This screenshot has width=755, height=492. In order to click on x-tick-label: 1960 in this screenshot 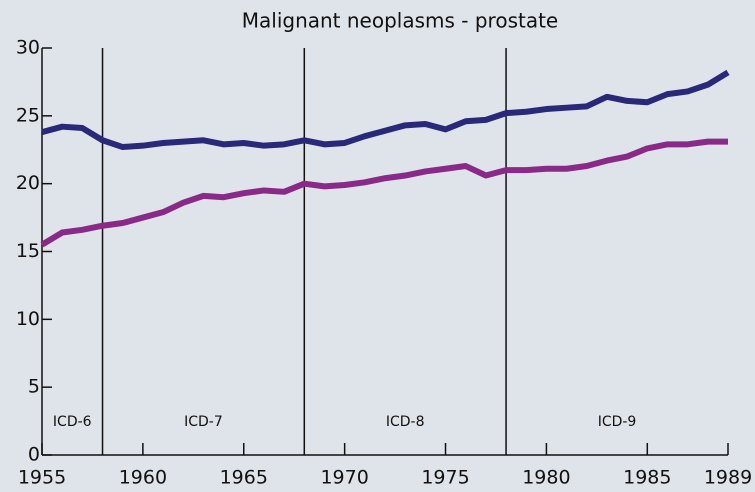, I will do `click(143, 478)`.